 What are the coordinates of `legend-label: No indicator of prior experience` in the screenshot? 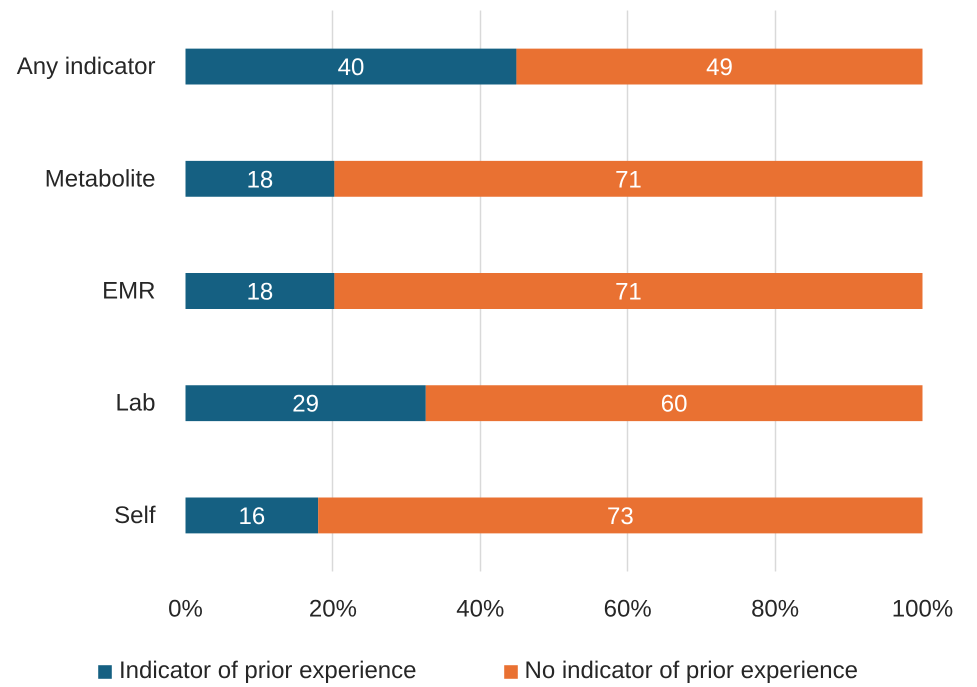 It's located at (691, 671).